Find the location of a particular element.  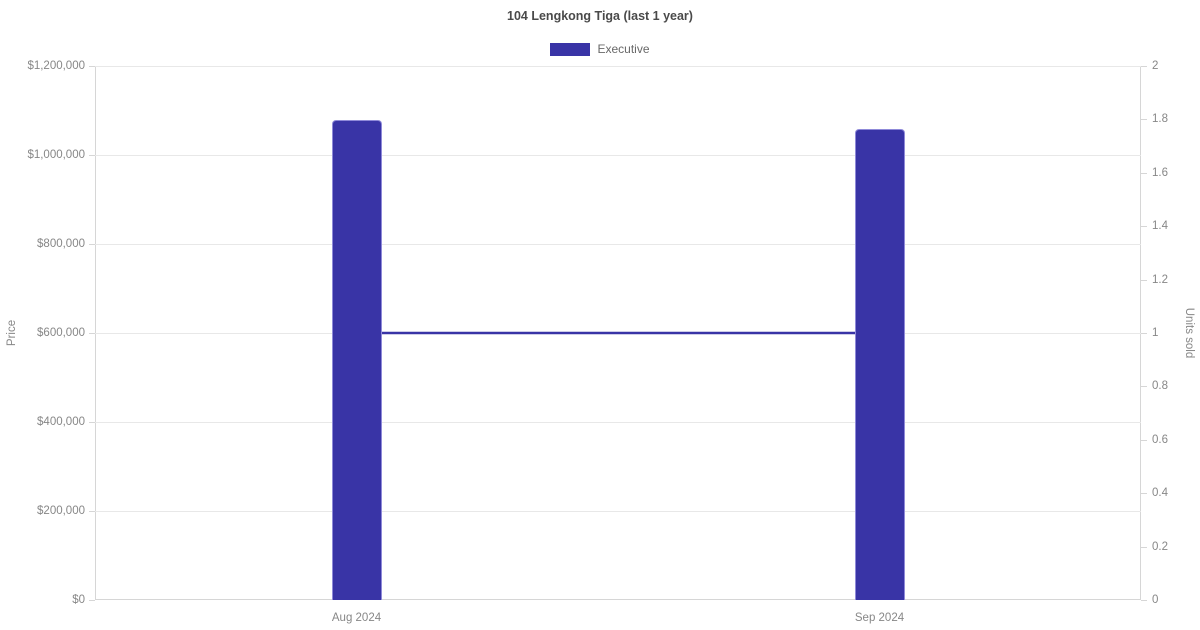

left-ytick-label: $0 is located at coordinates (78, 600).